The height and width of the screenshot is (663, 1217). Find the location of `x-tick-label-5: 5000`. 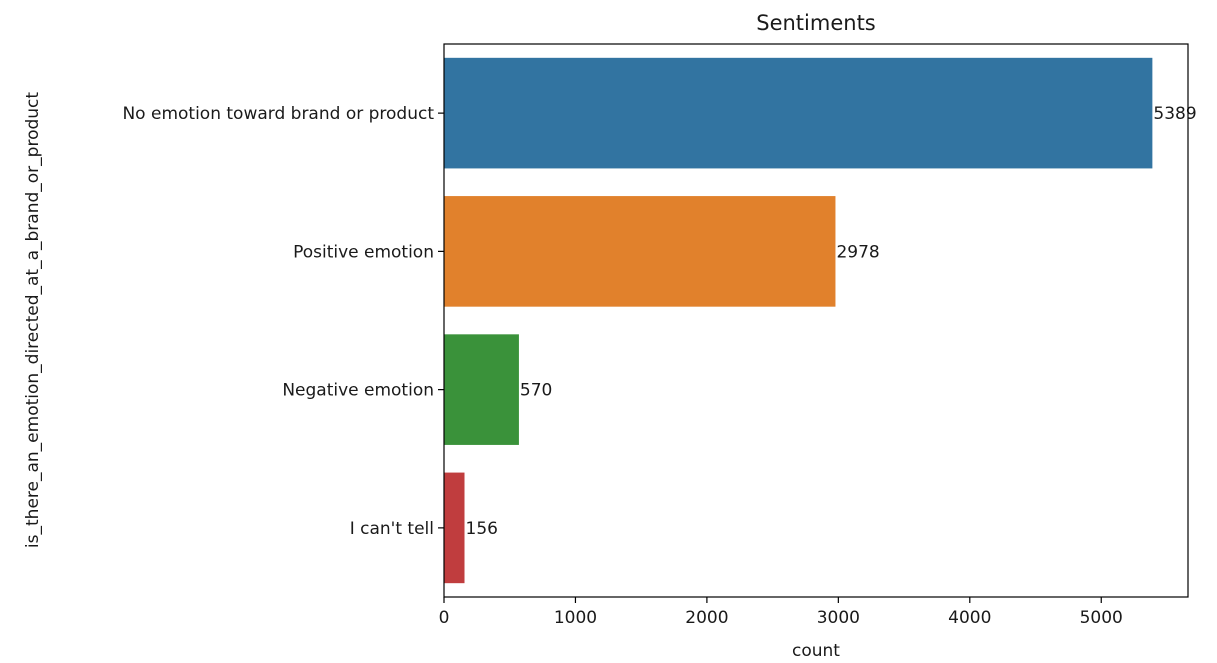

x-tick-label-5: 5000 is located at coordinates (1101, 618).